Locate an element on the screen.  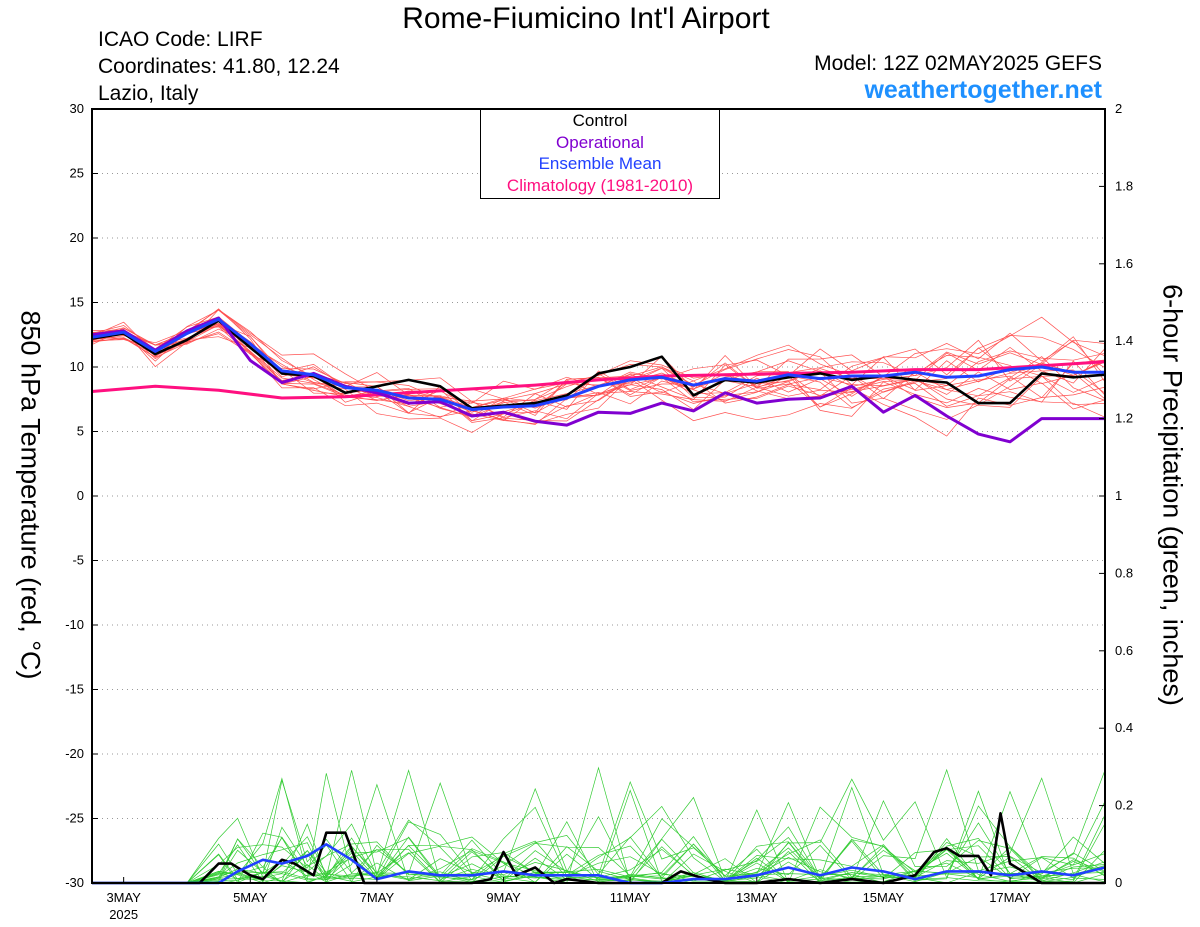
y-right-tick-label: 0.4 is located at coordinates (1124, 727).